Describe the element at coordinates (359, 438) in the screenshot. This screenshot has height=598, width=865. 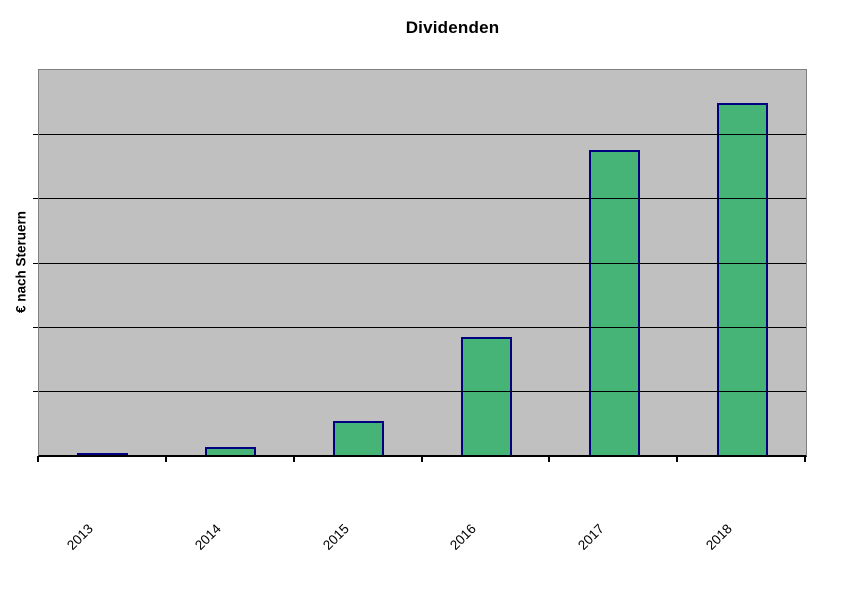
I see `bar-2015` at that location.